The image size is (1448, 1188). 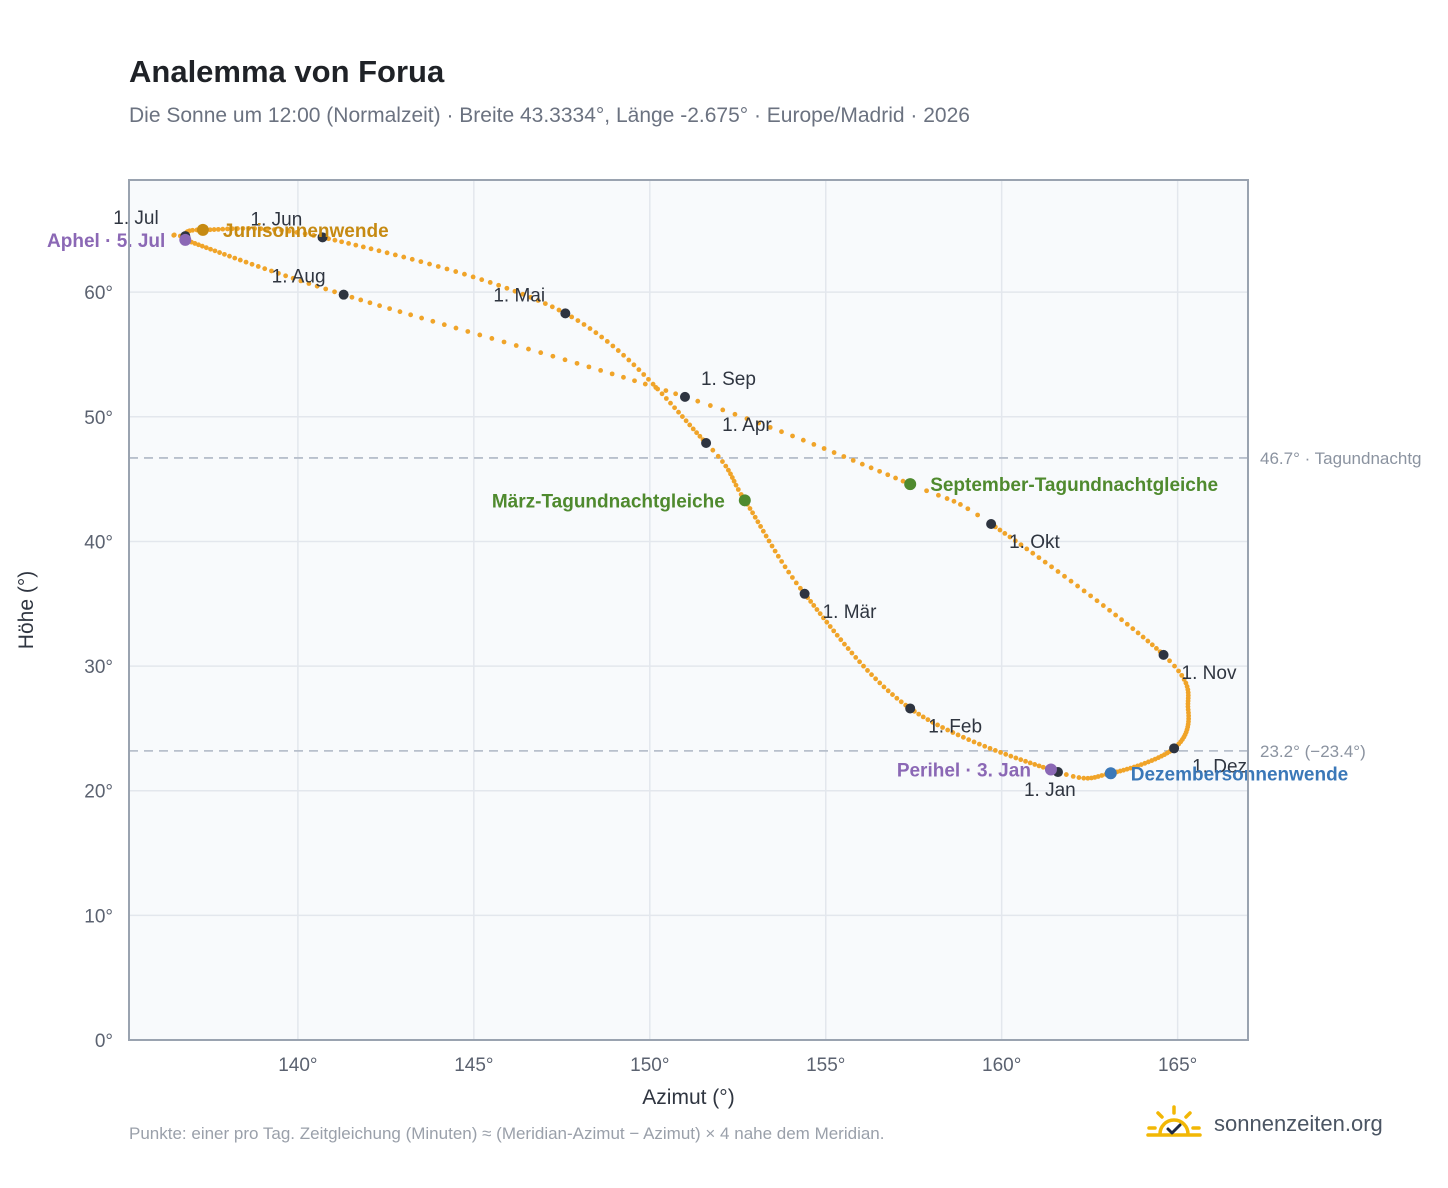 What do you see at coordinates (104, 1041) in the screenshot?
I see `y-tick-label: 0°` at bounding box center [104, 1041].